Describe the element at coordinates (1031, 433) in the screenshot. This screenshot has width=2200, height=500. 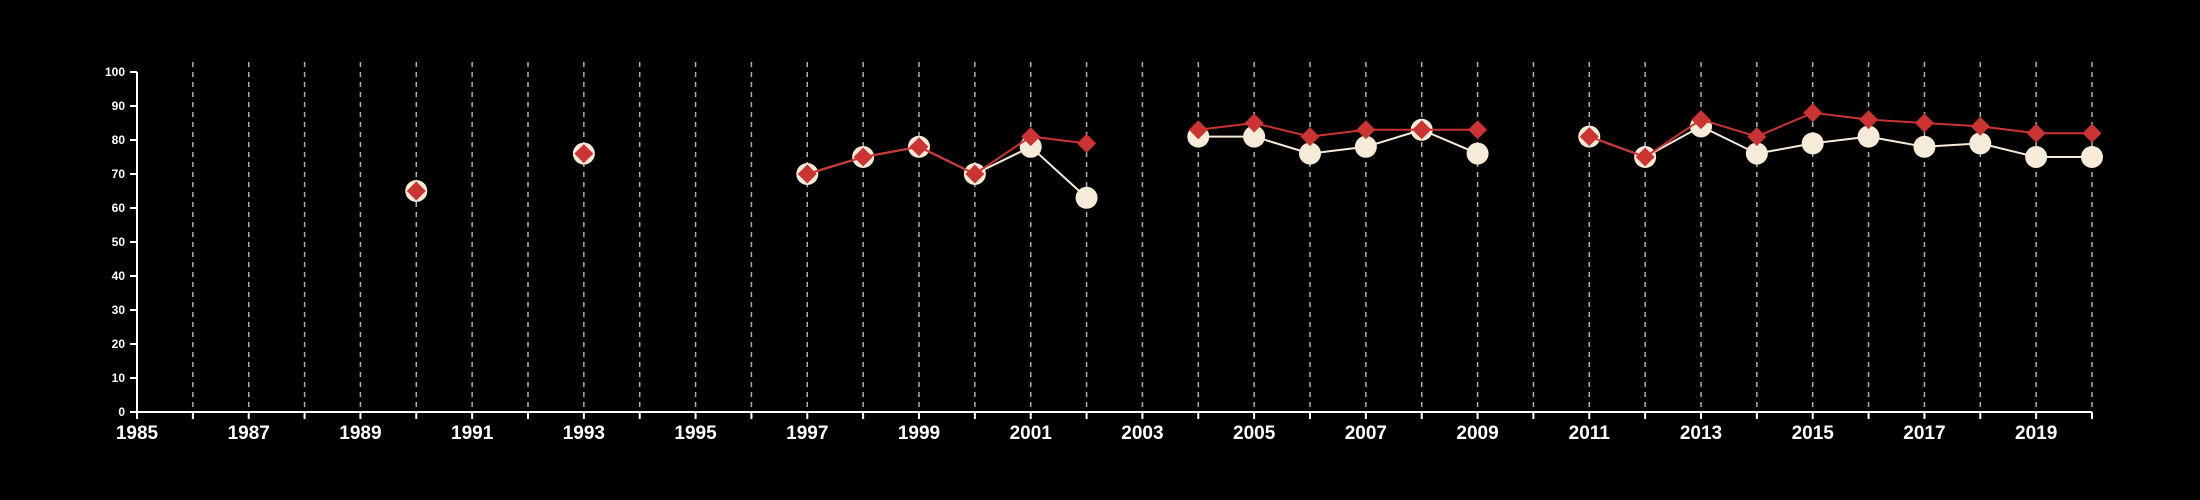
I see `x-tick-label: 2001` at that location.